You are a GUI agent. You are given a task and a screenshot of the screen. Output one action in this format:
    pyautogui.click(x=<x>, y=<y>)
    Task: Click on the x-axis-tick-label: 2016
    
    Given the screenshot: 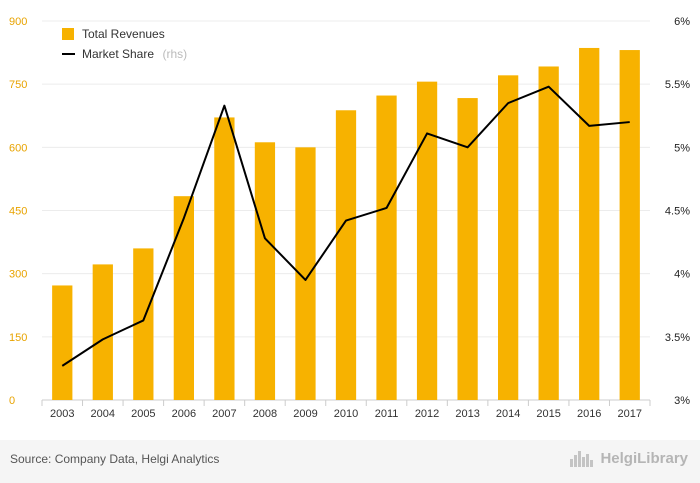 What is the action you would take?
    pyautogui.click(x=589, y=414)
    